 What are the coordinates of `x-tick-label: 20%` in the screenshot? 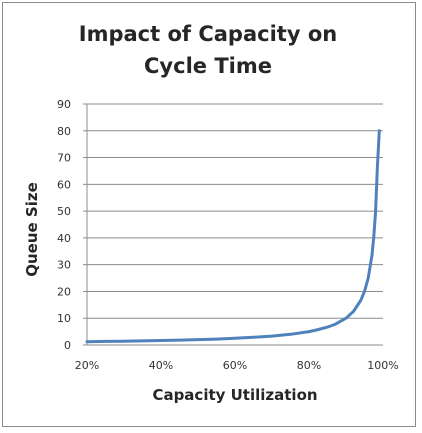 It's located at (87, 365).